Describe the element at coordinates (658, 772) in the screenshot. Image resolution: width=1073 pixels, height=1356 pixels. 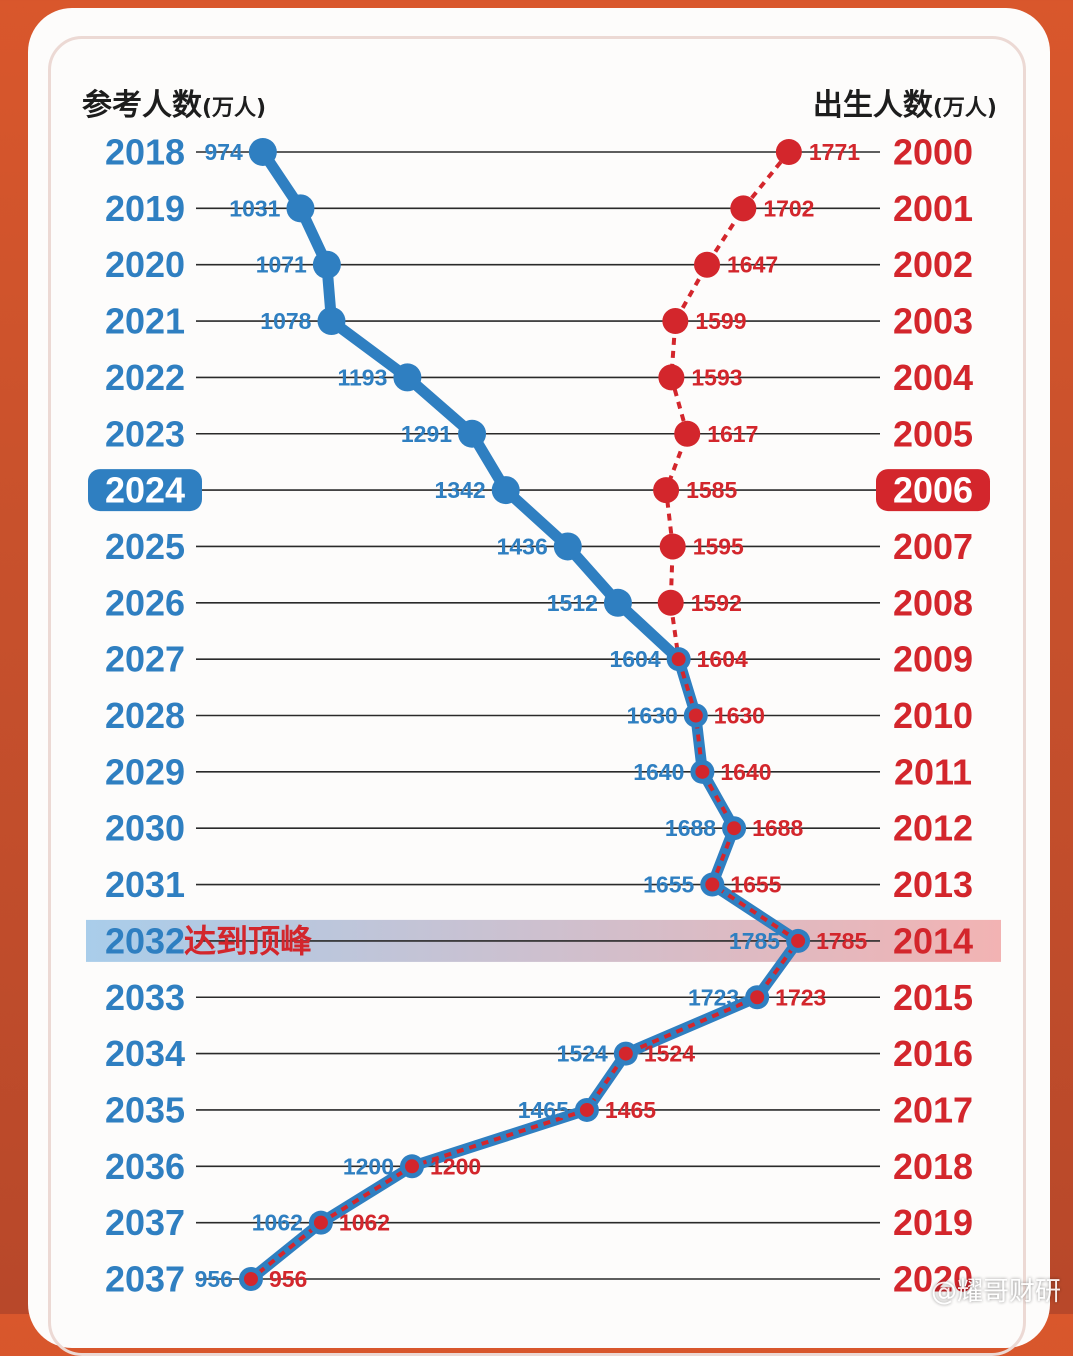
I see `exam-value-label: 1640` at that location.